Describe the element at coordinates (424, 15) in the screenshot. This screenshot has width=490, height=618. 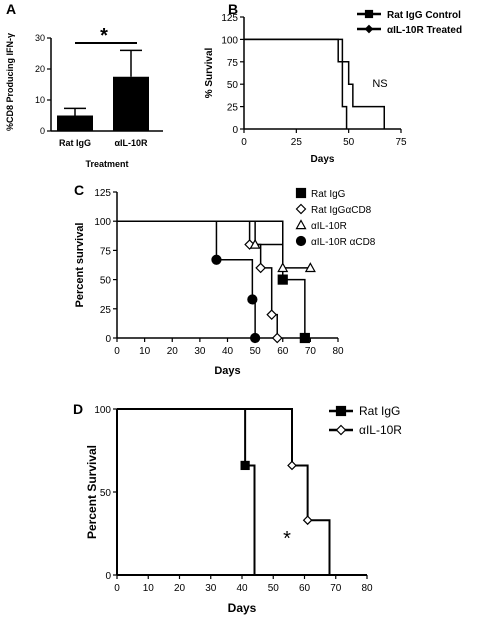
I see `legend-label: Rat IgG Control` at that location.